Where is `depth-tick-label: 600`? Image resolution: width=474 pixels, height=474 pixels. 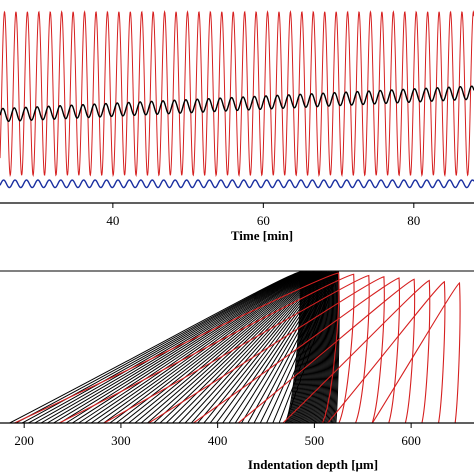 depth-tick-label: 600 is located at coordinates (411, 440).